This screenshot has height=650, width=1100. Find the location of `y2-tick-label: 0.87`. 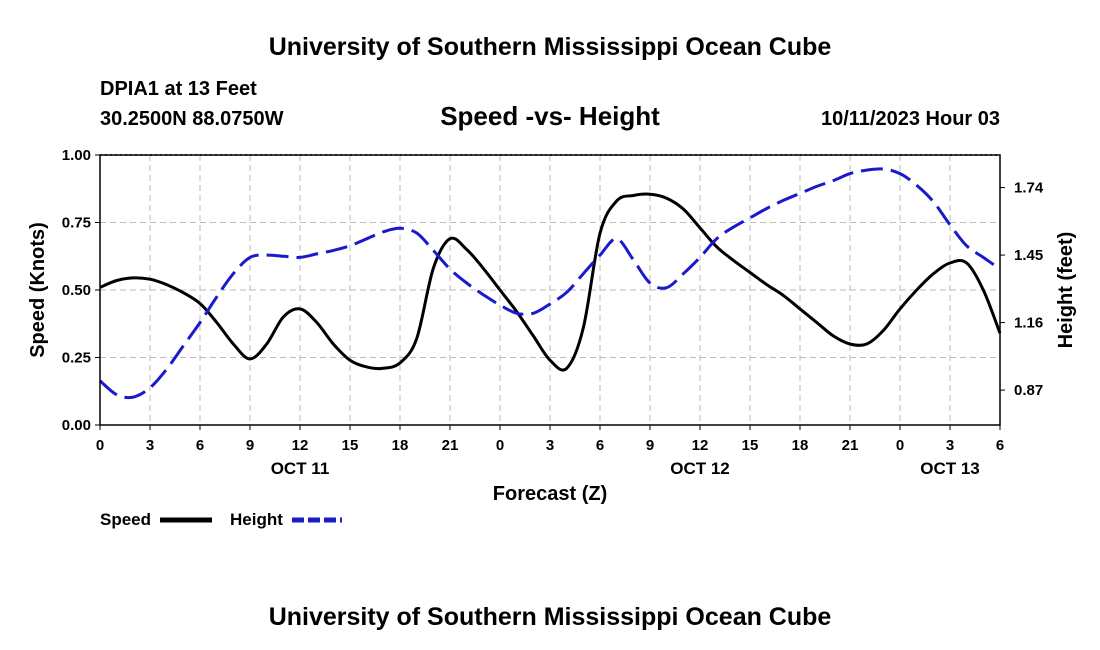

y2-tick-label: 0.87 is located at coordinates (1028, 390).